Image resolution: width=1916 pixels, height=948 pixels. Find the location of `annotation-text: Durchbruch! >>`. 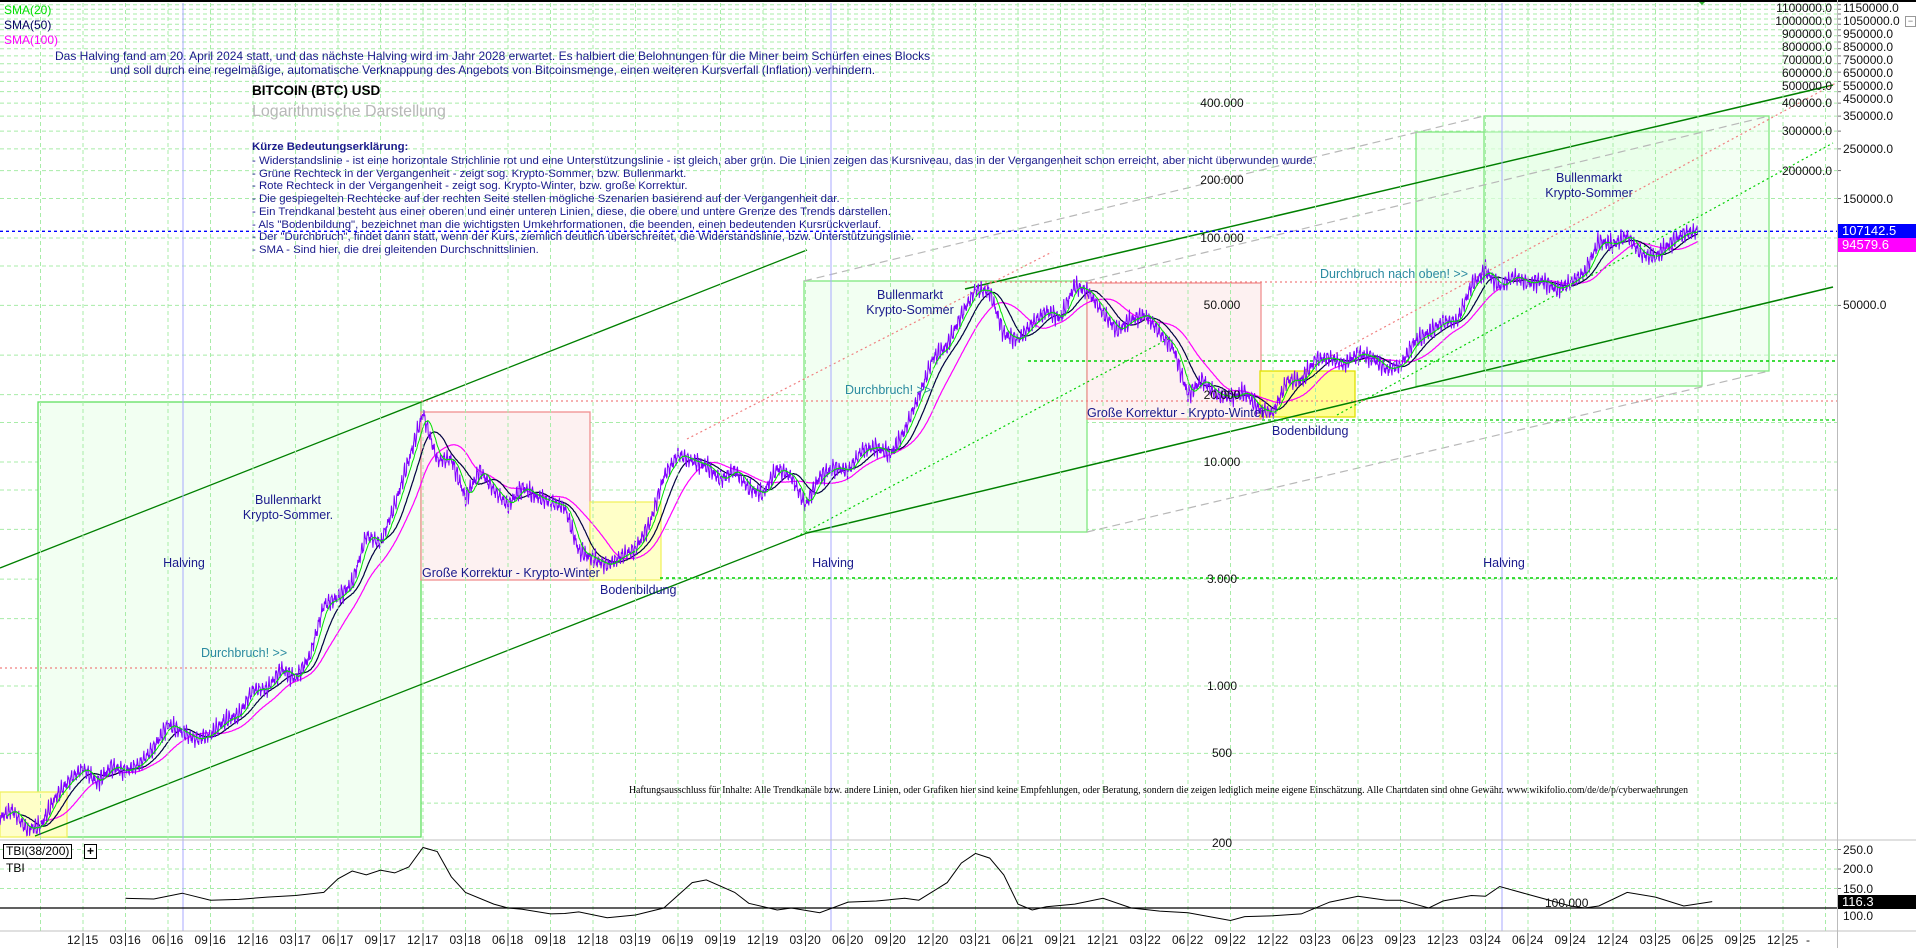

annotation-text: Durchbruch! >> is located at coordinates (244, 653).